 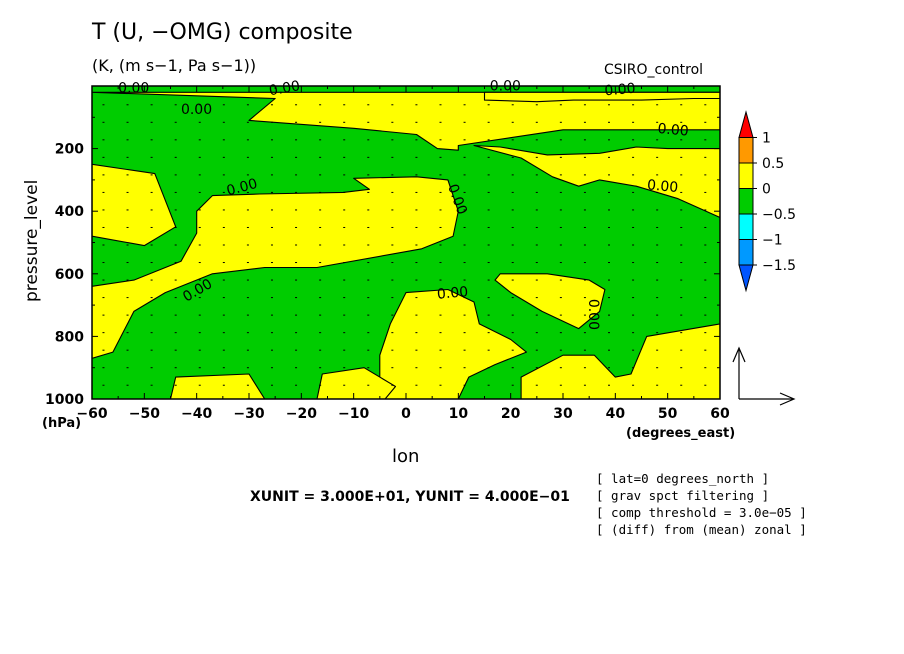 I want to click on x-tick-label: 20, so click(x=511, y=414).